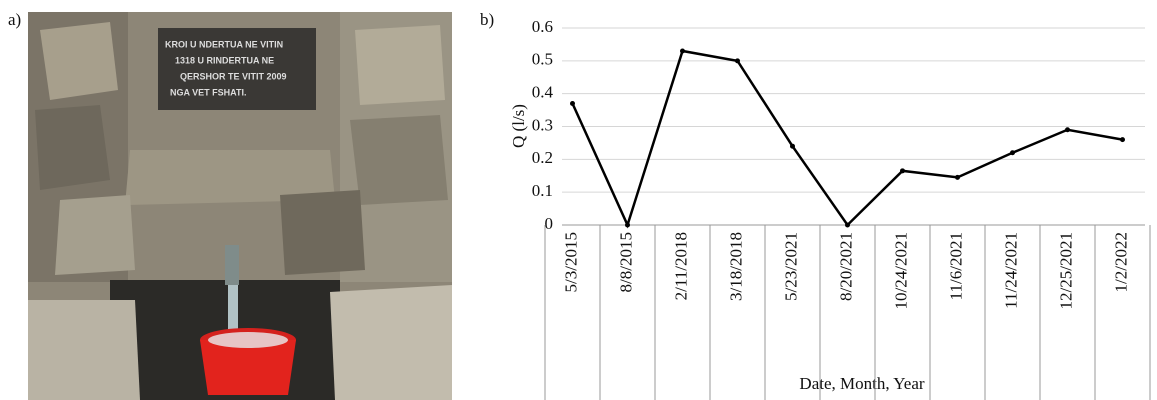 The height and width of the screenshot is (400, 1157). I want to click on x-axis-label: Date, Month, Year, so click(861, 383).